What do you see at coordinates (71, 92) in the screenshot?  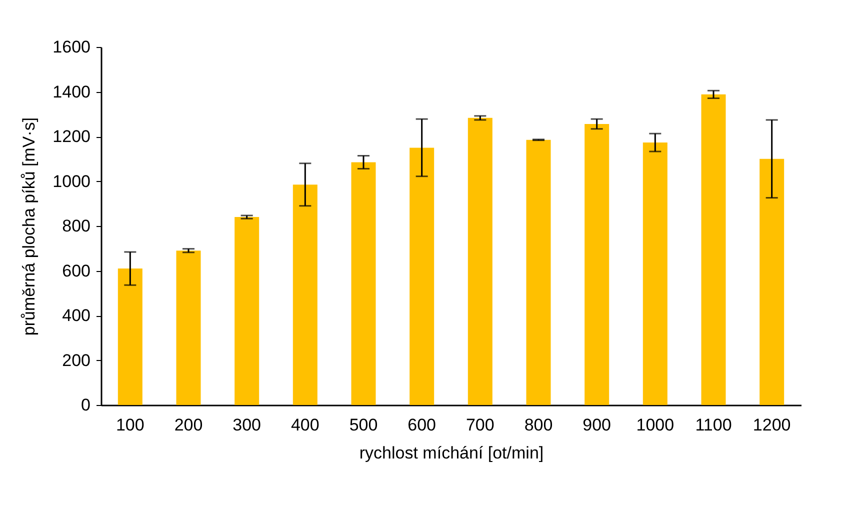 I see `y-tick-label: 1400` at bounding box center [71, 92].